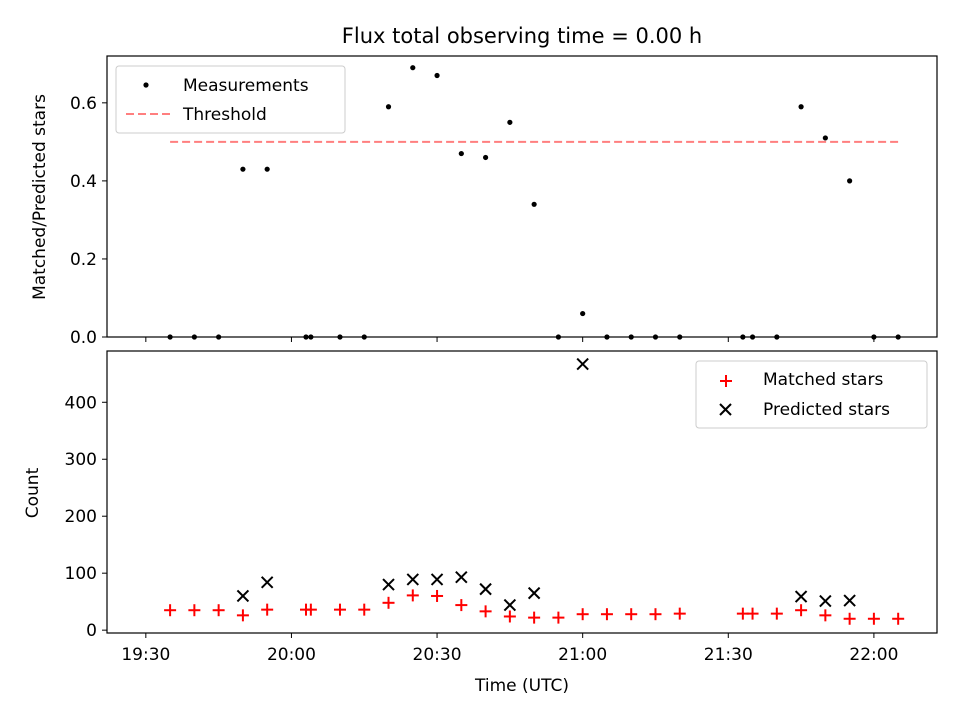 This screenshot has height=720, width=960. What do you see at coordinates (81, 574) in the screenshot?
I see `bottom-y-tick-label: 100` at bounding box center [81, 574].